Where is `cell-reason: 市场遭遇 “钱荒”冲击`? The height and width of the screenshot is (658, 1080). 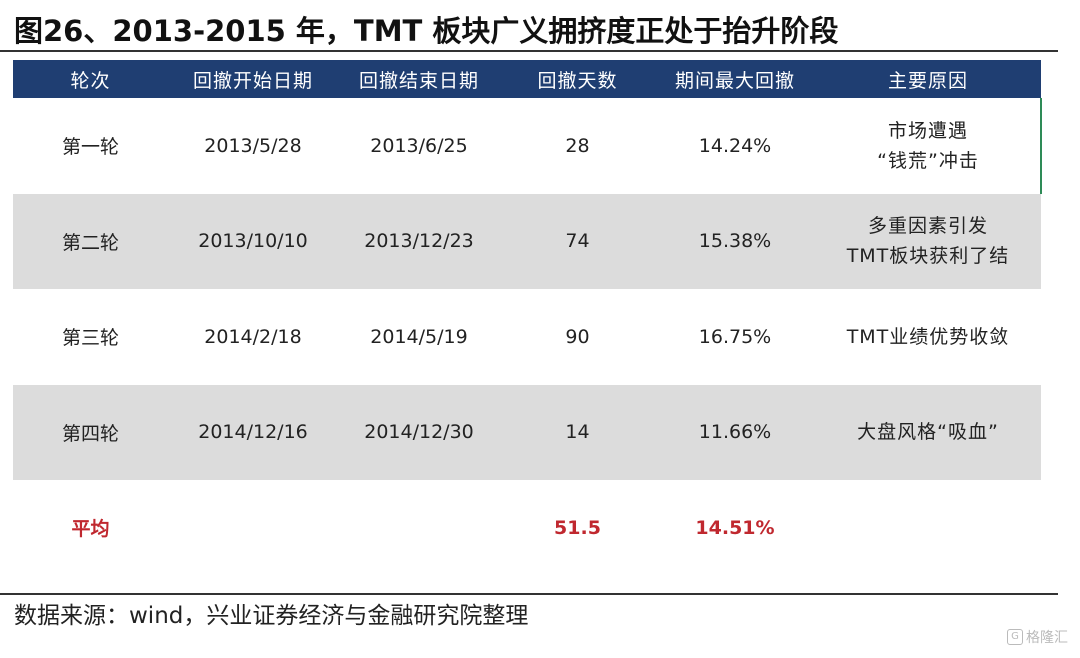
cell-reason: 市场遭遇 “钱荒”冲击 is located at coordinates (928, 146).